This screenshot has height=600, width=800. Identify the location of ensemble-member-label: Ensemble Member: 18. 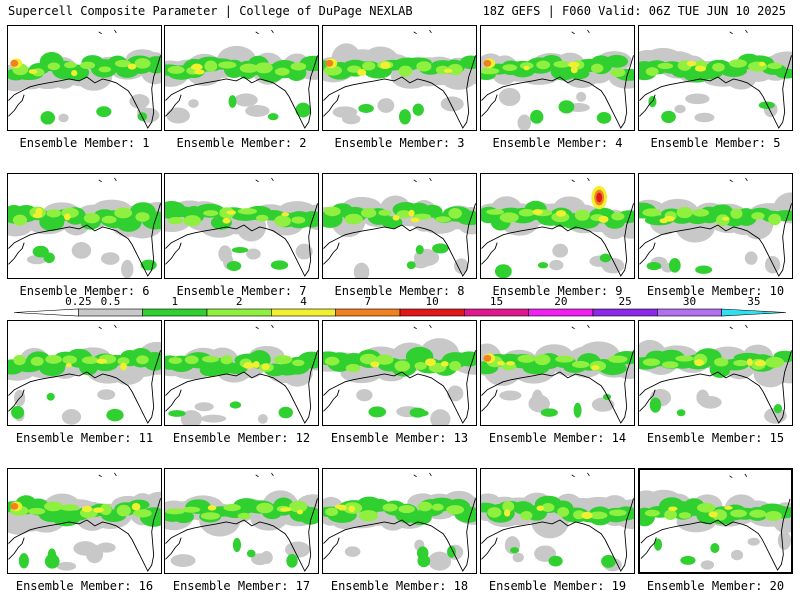
(399, 586).